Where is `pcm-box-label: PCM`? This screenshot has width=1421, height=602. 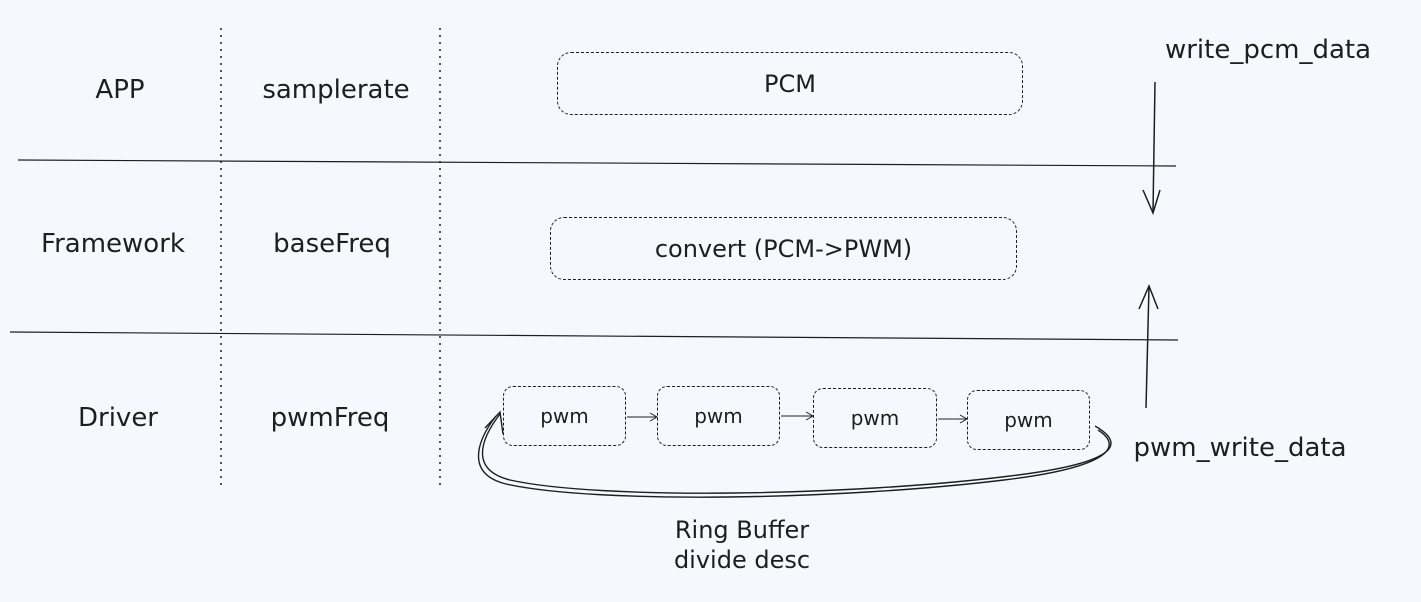 pcm-box-label: PCM is located at coordinates (790, 83).